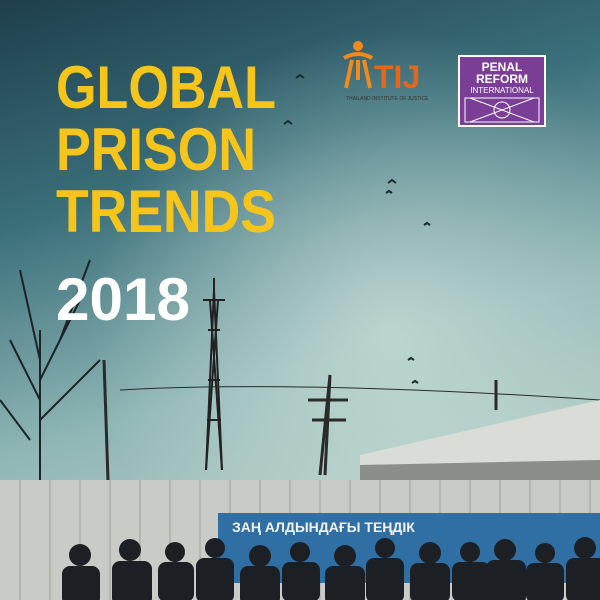 Image resolution: width=600 pixels, height=600 pixels. I want to click on tree, so click(50, 374).